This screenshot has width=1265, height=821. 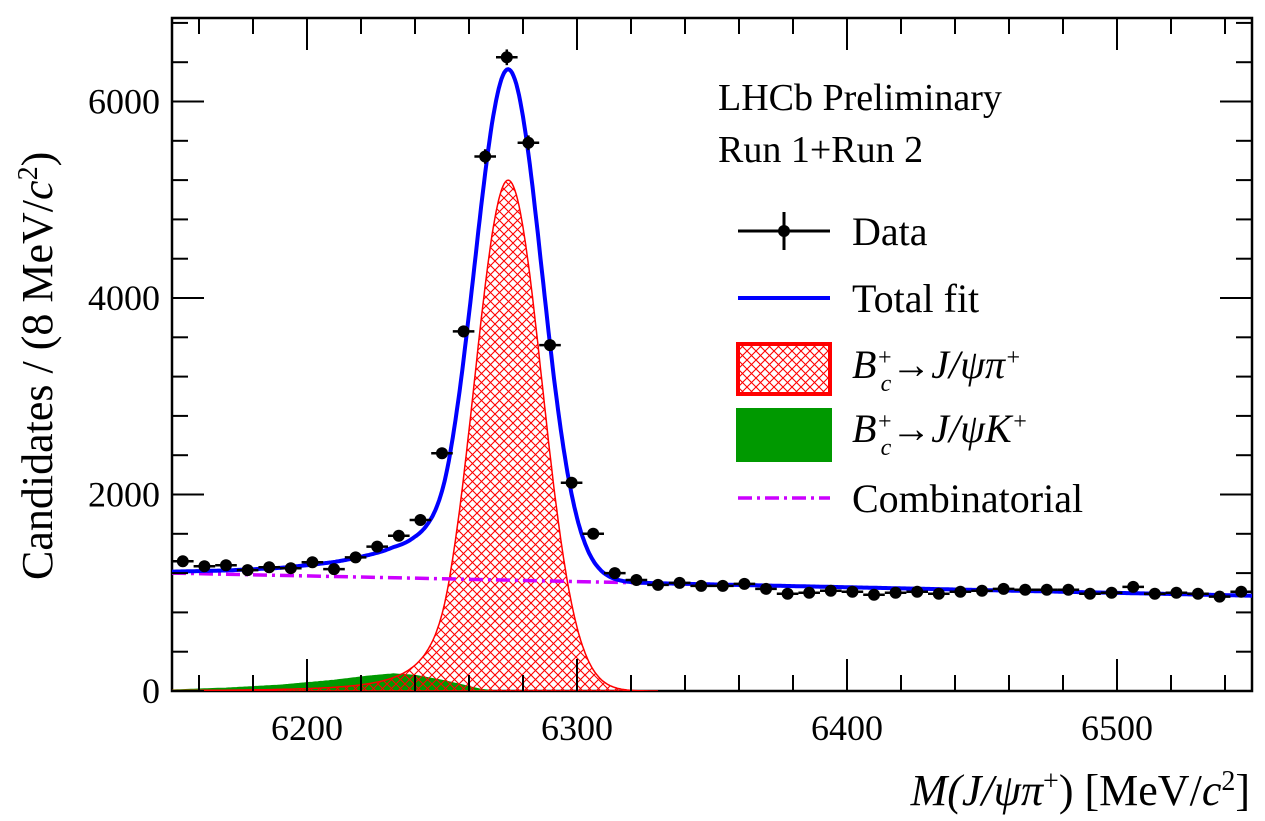 I want to click on legend-item-signal: B+ c→J/ψπ+, so click(x=878, y=369).